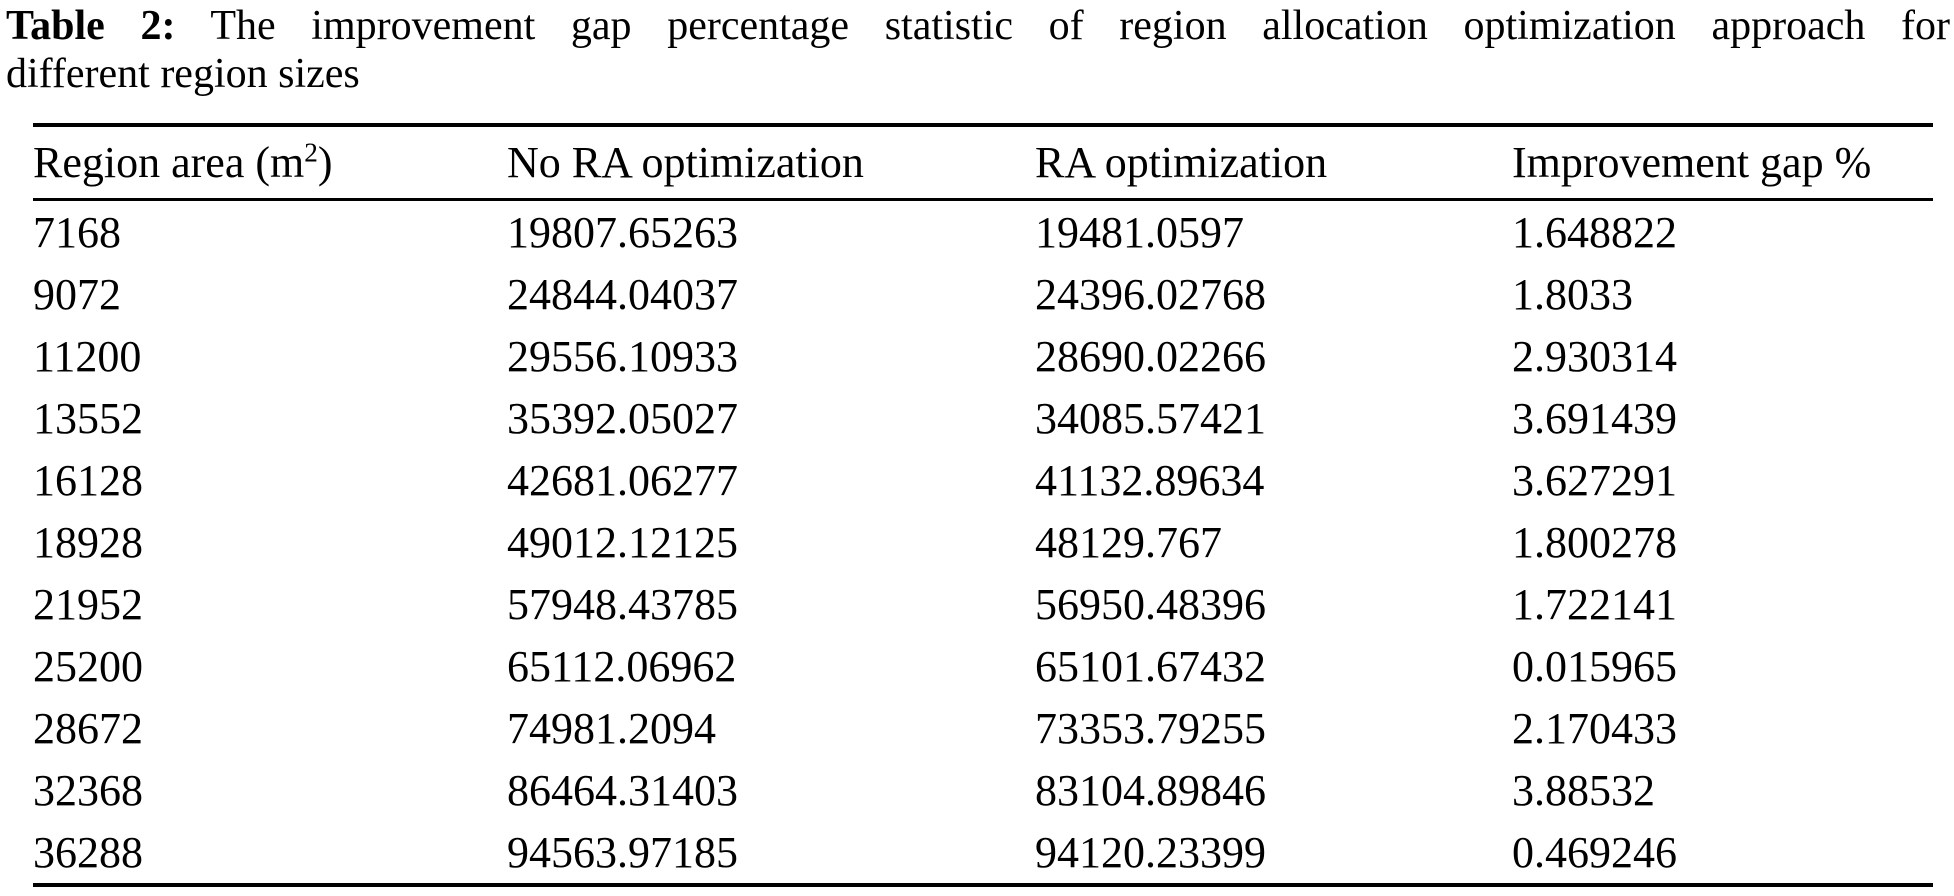 Image resolution: width=1954 pixels, height=896 pixels. I want to click on cell-no-ra-optimization: 94563.97185, so click(622, 852).